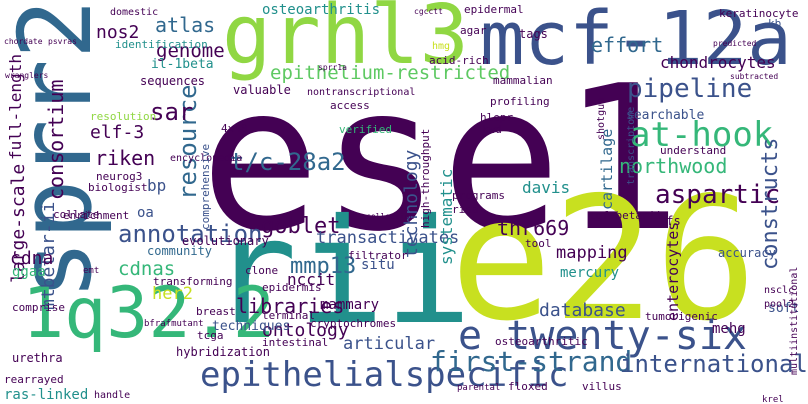 The image size is (808, 404). I want to click on word: cgcctt, so click(428, 11).